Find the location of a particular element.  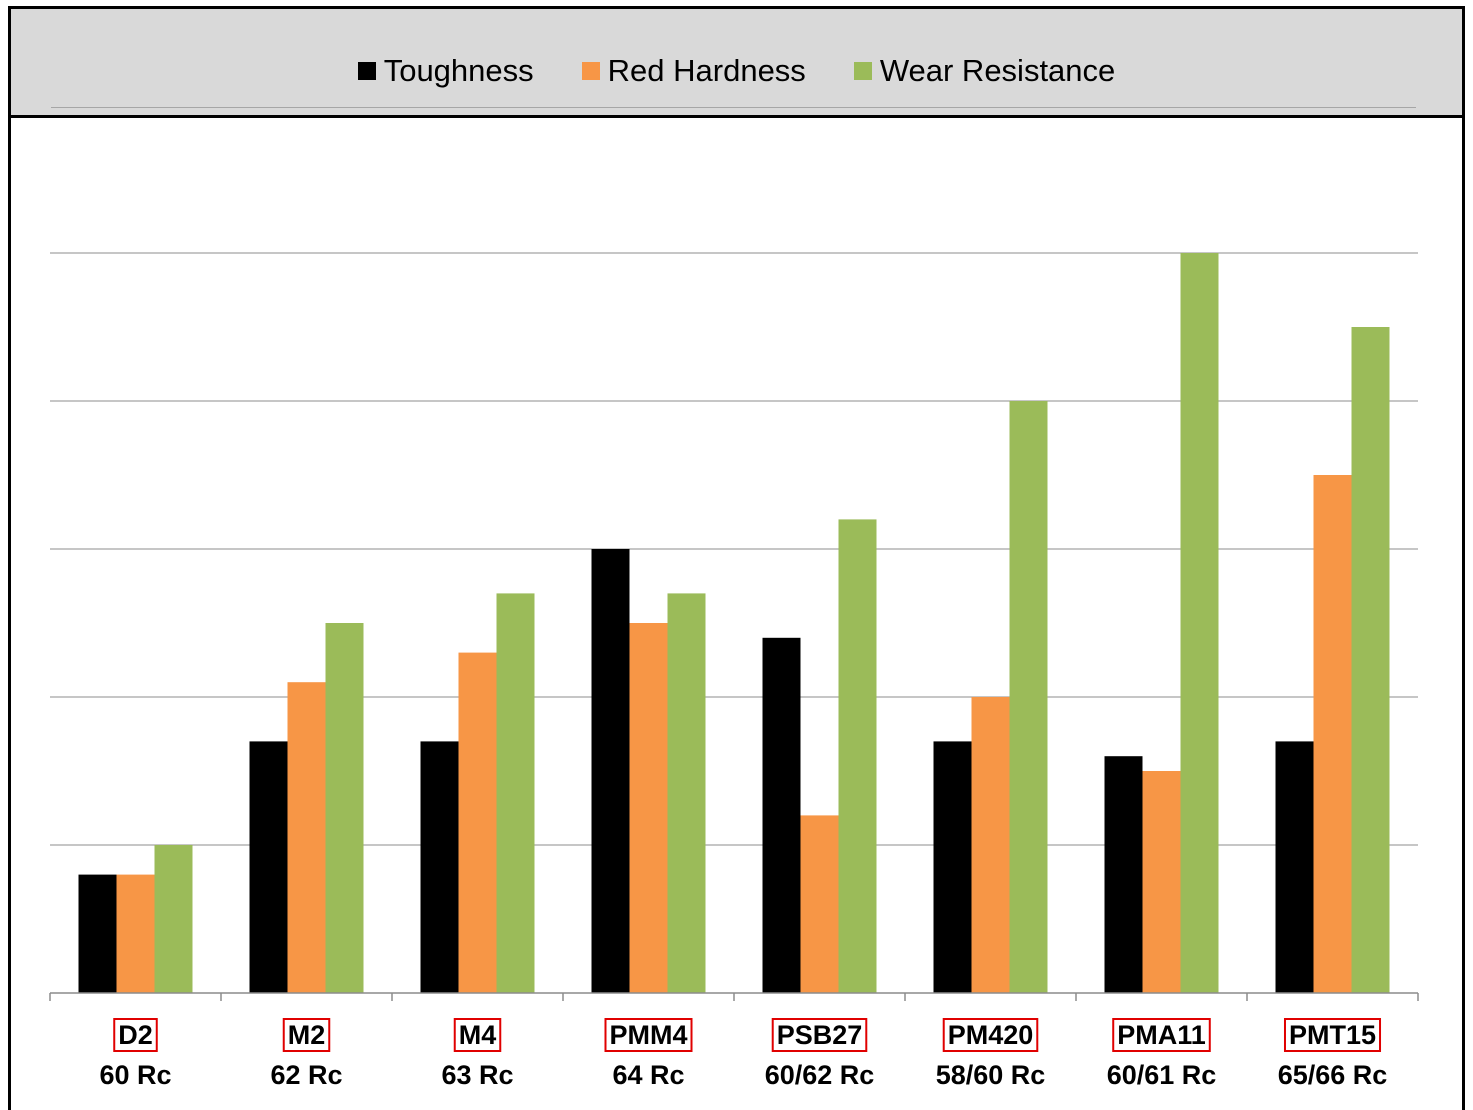

legend-item: Wear Resistance is located at coordinates (984, 71).